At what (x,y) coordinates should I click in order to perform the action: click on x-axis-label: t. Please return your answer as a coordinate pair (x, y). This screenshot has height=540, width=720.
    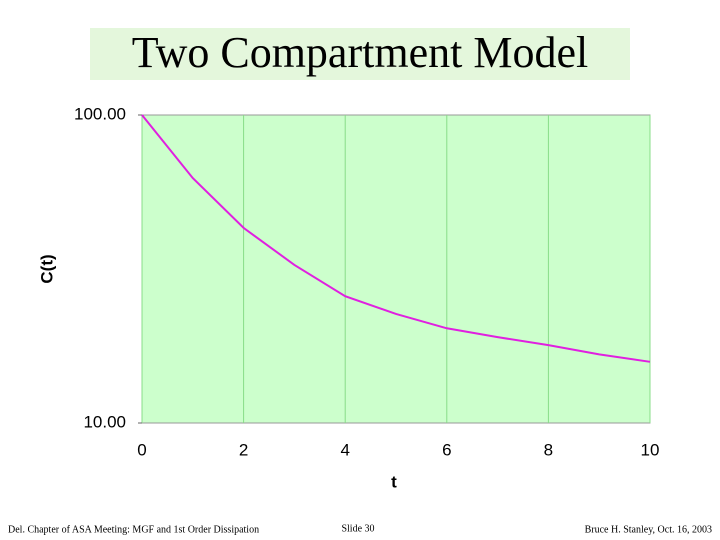
    Looking at the image, I should click on (394, 481).